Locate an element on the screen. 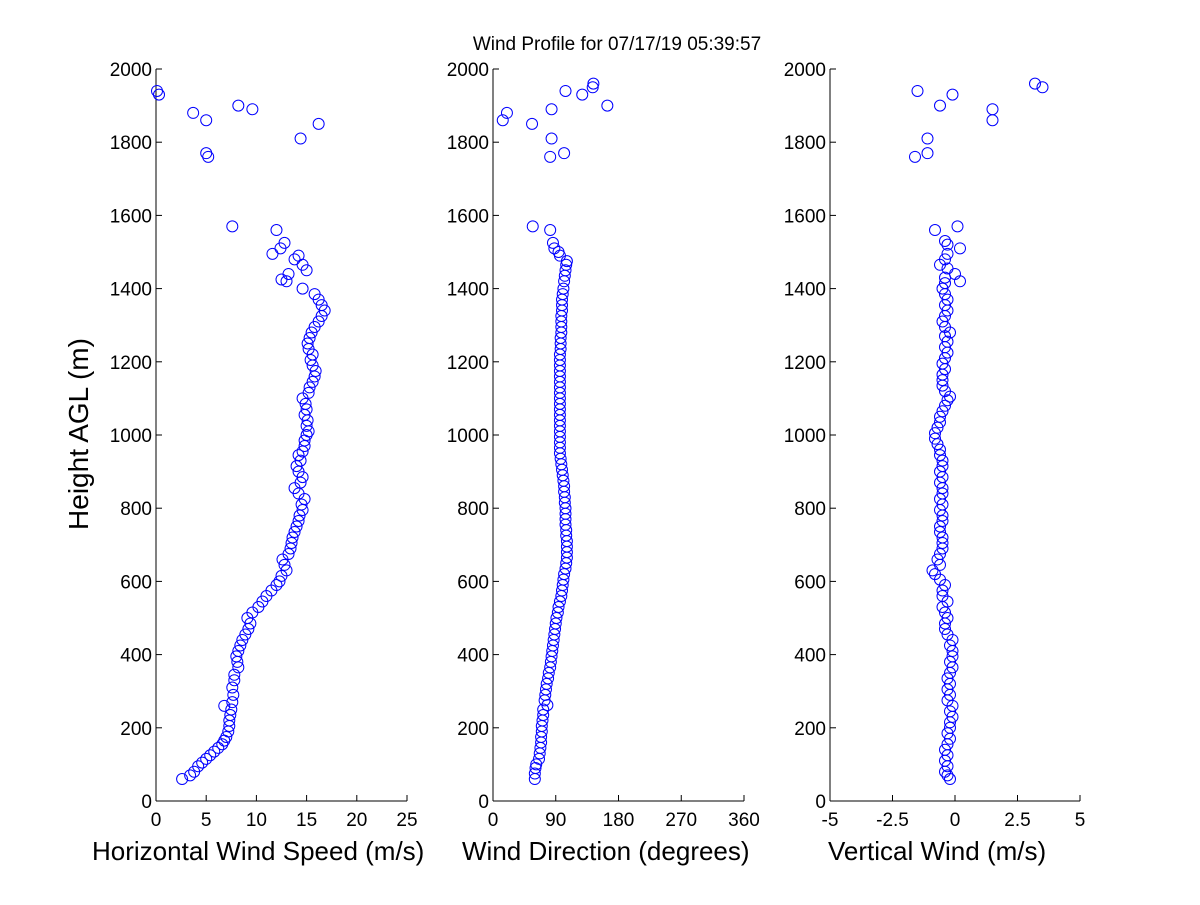  speed-y-tick-label: 1800 is located at coordinates (131, 143).